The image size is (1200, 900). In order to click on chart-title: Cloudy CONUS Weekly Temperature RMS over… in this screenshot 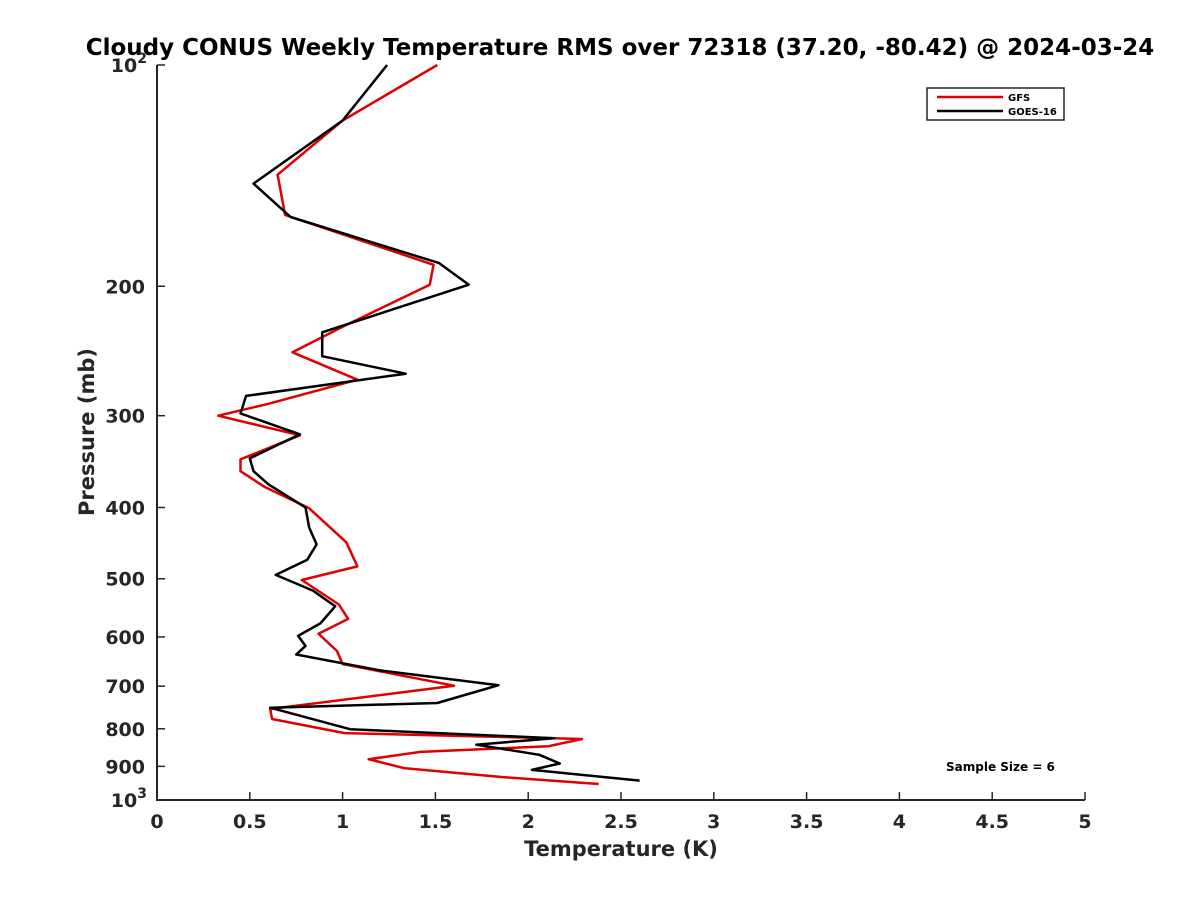, I will do `click(620, 48)`.